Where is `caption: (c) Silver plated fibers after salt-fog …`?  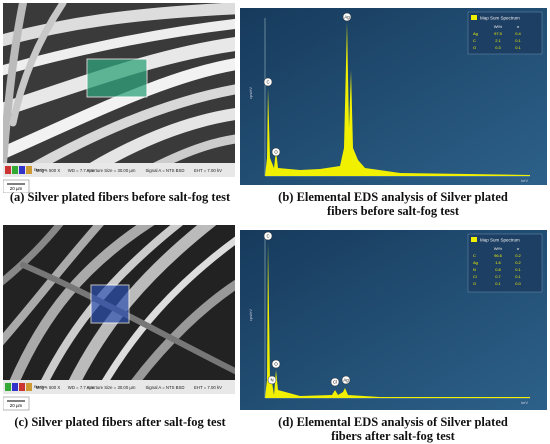 caption: (c) Silver plated fibers after salt-fog … is located at coordinates (120, 422).